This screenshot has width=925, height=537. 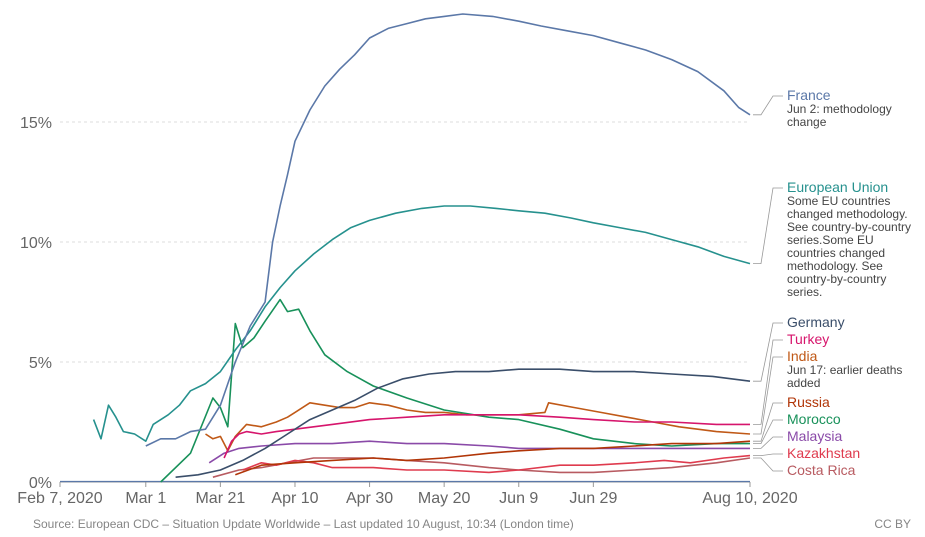 What do you see at coordinates (892, 524) in the screenshot?
I see `license-link: CC BY` at bounding box center [892, 524].